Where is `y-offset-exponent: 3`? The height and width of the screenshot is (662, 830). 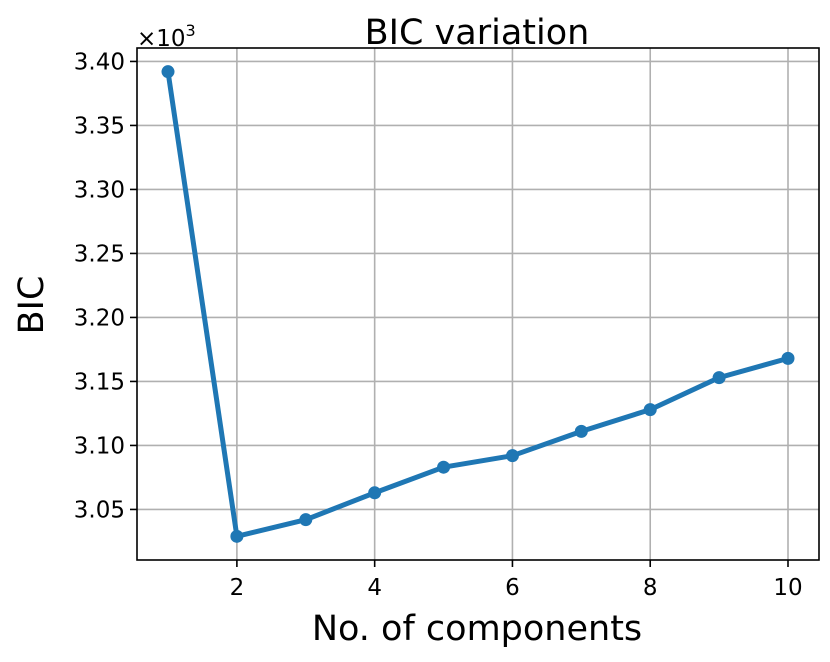 y-offset-exponent: 3 is located at coordinates (191, 30).